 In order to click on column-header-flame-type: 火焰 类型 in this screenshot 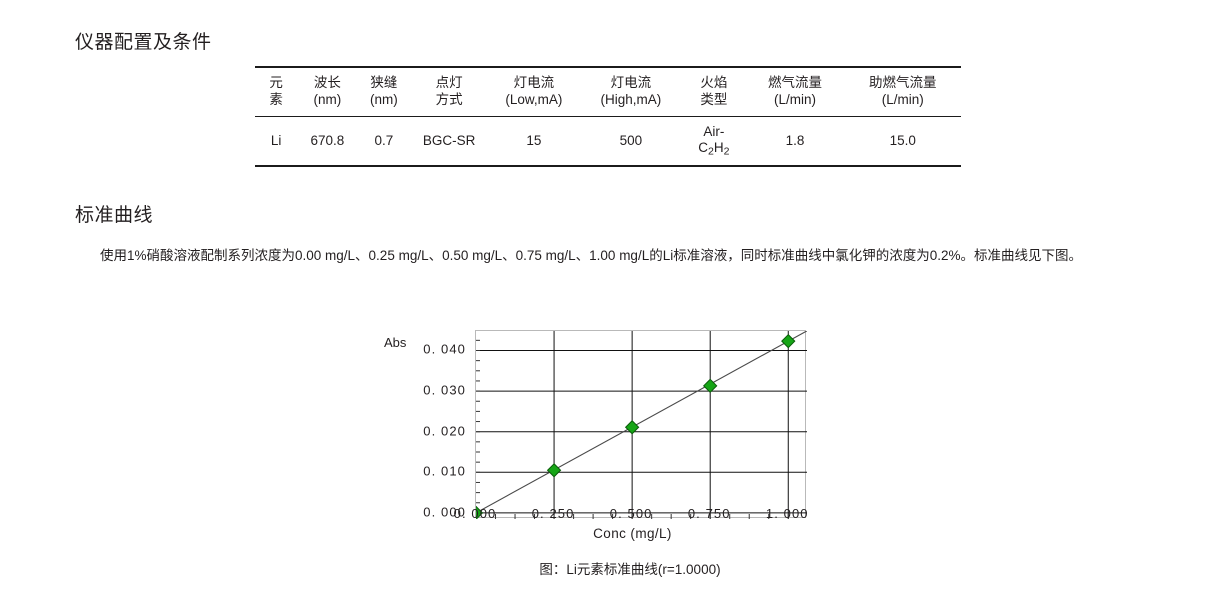, I will do `click(714, 91)`.